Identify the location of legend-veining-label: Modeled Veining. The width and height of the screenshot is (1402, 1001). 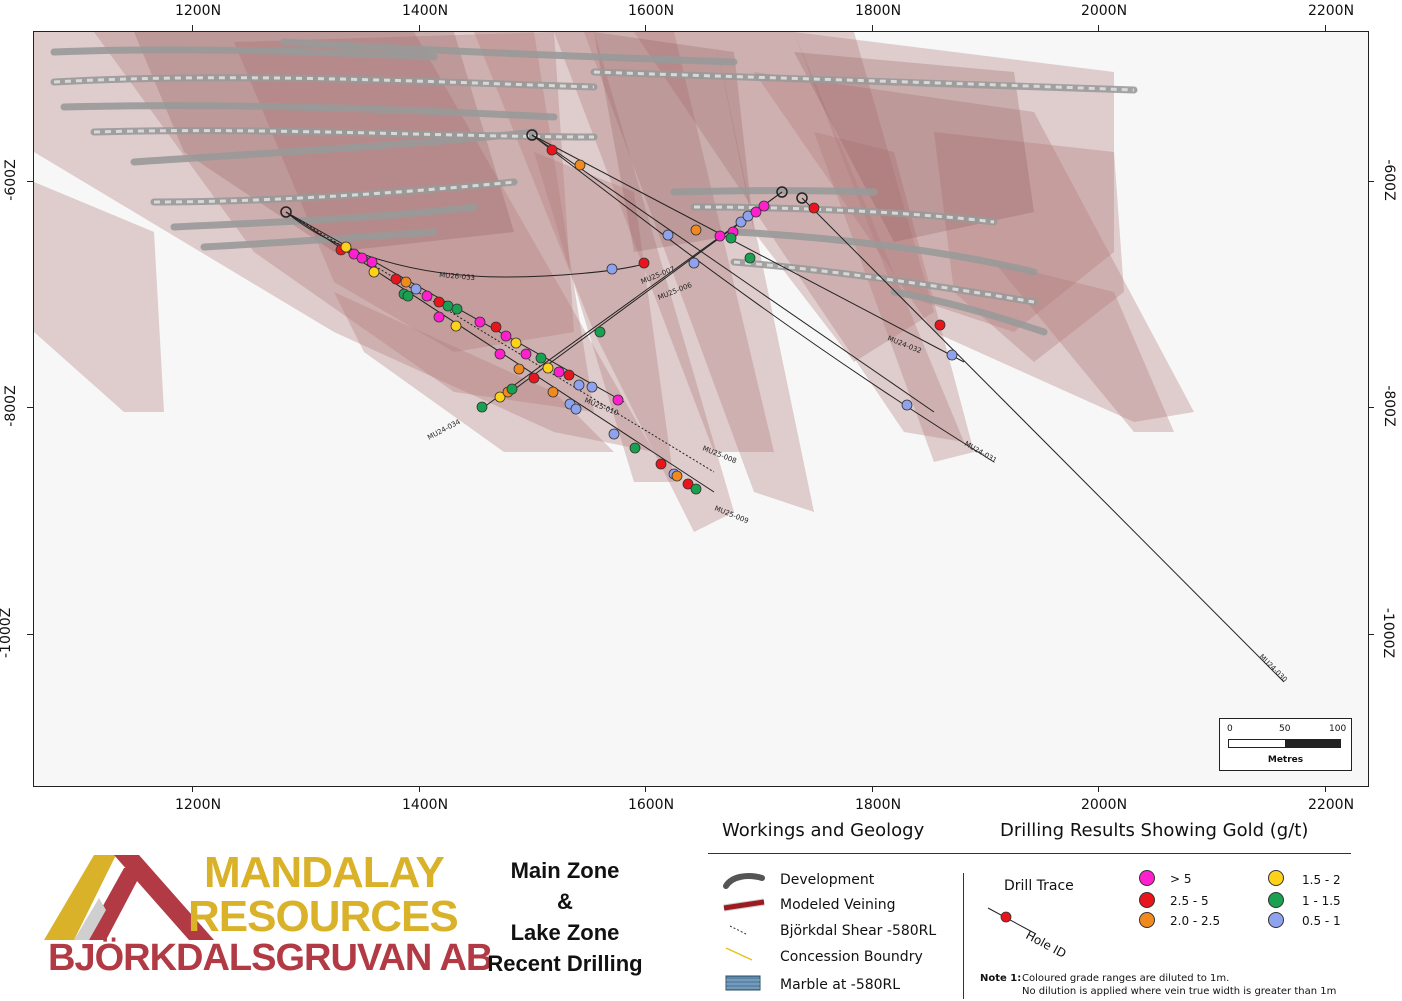
(838, 905).